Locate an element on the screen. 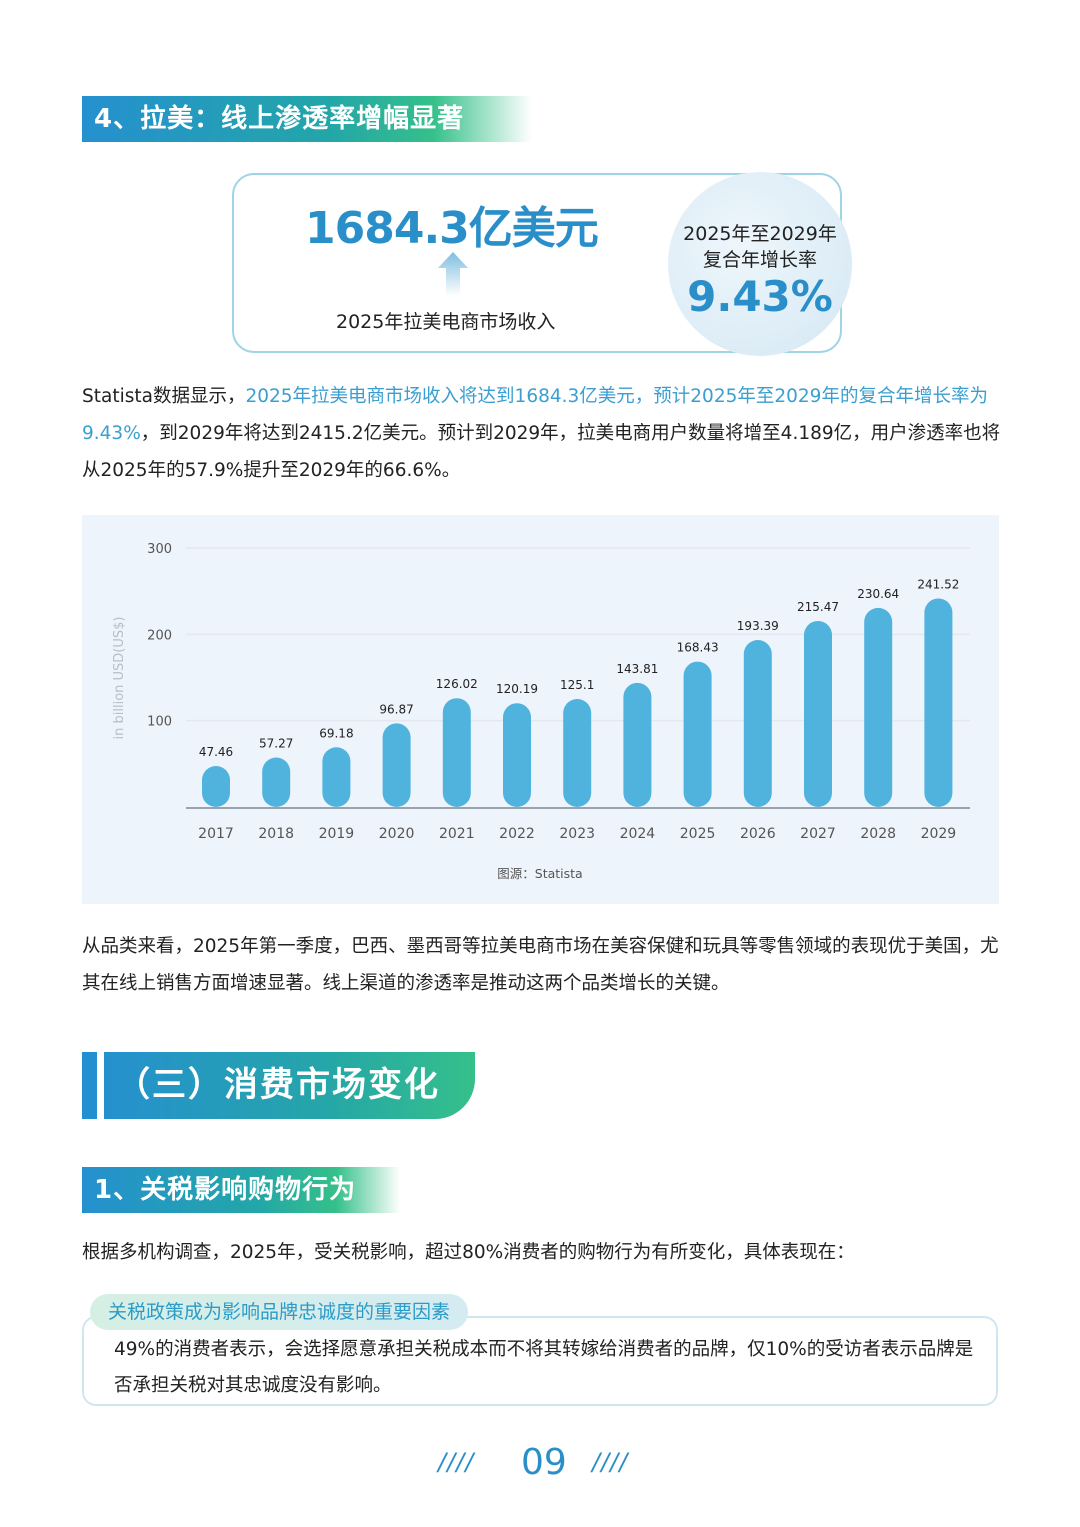 The height and width of the screenshot is (1527, 1080). bar-2026 is located at coordinates (757, 723).